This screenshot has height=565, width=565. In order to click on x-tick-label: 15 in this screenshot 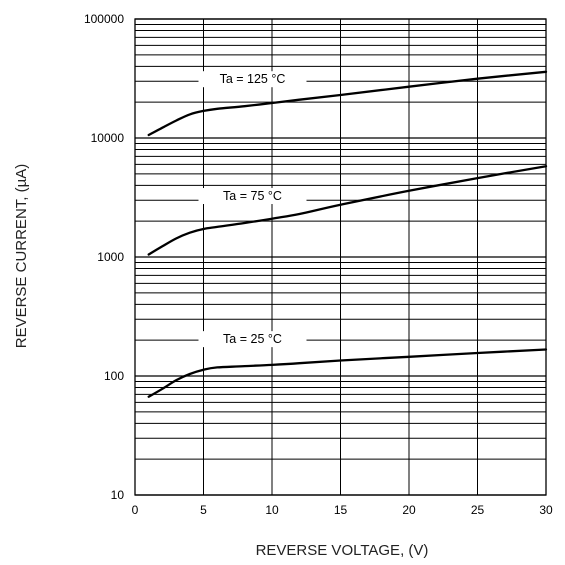, I will do `click(341, 510)`.